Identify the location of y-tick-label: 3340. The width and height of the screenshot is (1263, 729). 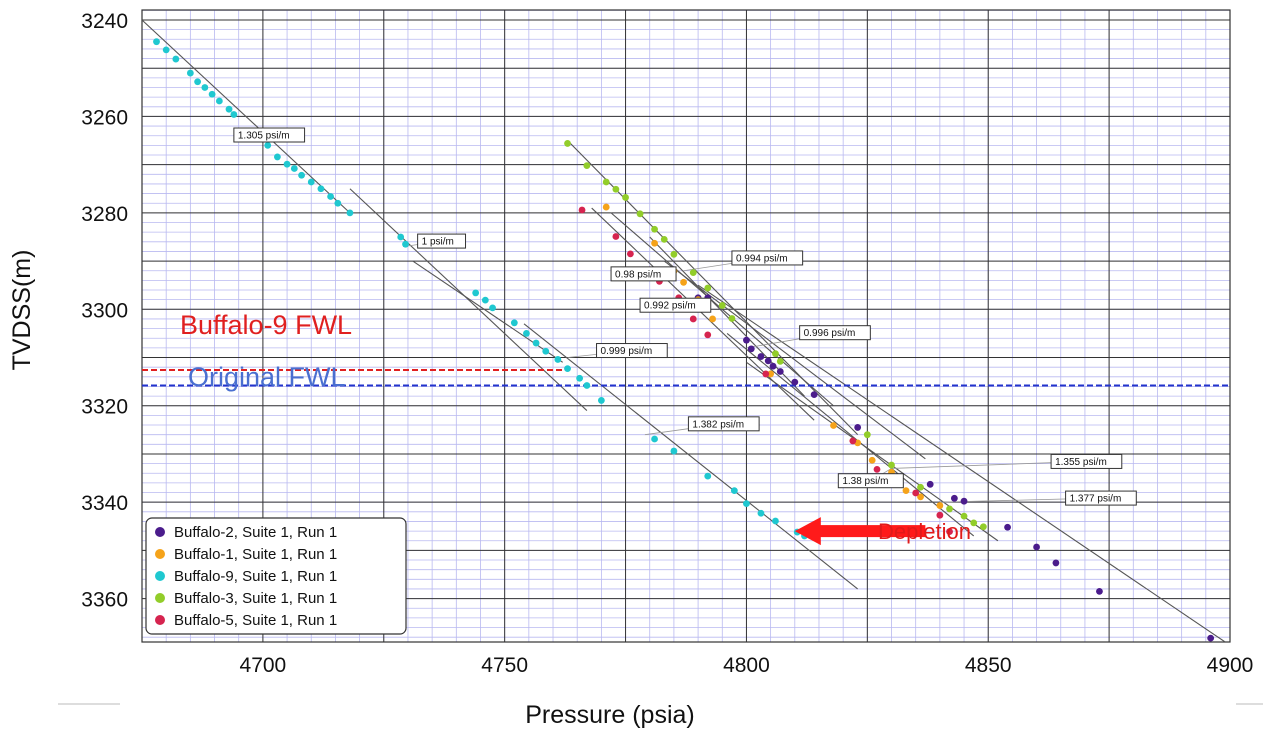
(104, 503).